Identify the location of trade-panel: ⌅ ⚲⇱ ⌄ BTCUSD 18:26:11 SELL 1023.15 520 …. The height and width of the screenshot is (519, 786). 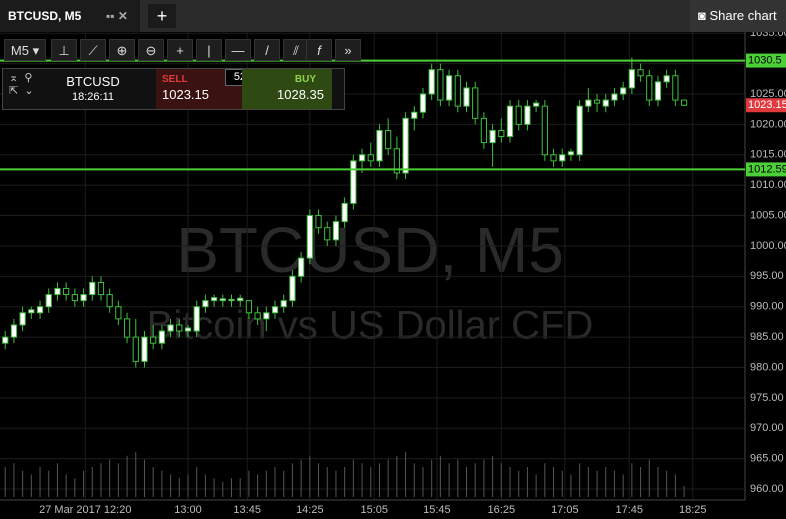
(173, 89).